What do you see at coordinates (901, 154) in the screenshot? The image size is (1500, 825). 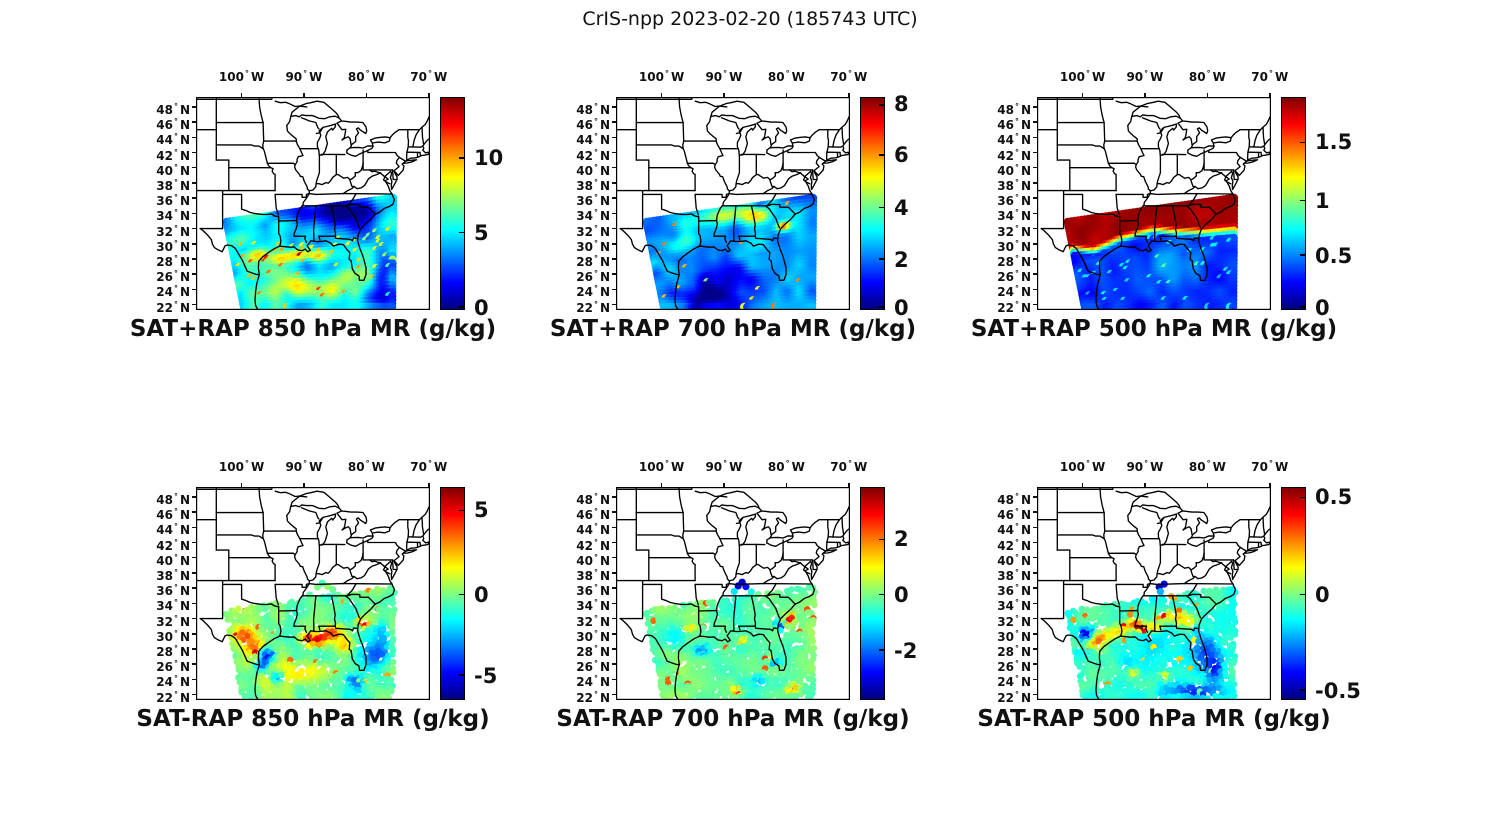 I see `colorbar-tick-label: 6` at bounding box center [901, 154].